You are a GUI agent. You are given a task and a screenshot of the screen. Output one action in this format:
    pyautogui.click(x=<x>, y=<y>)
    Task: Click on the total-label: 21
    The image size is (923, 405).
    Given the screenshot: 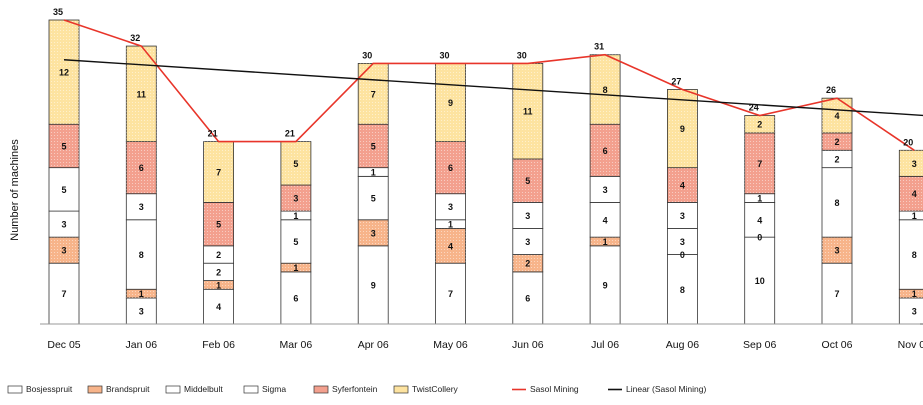 What is the action you would take?
    pyautogui.click(x=213, y=134)
    